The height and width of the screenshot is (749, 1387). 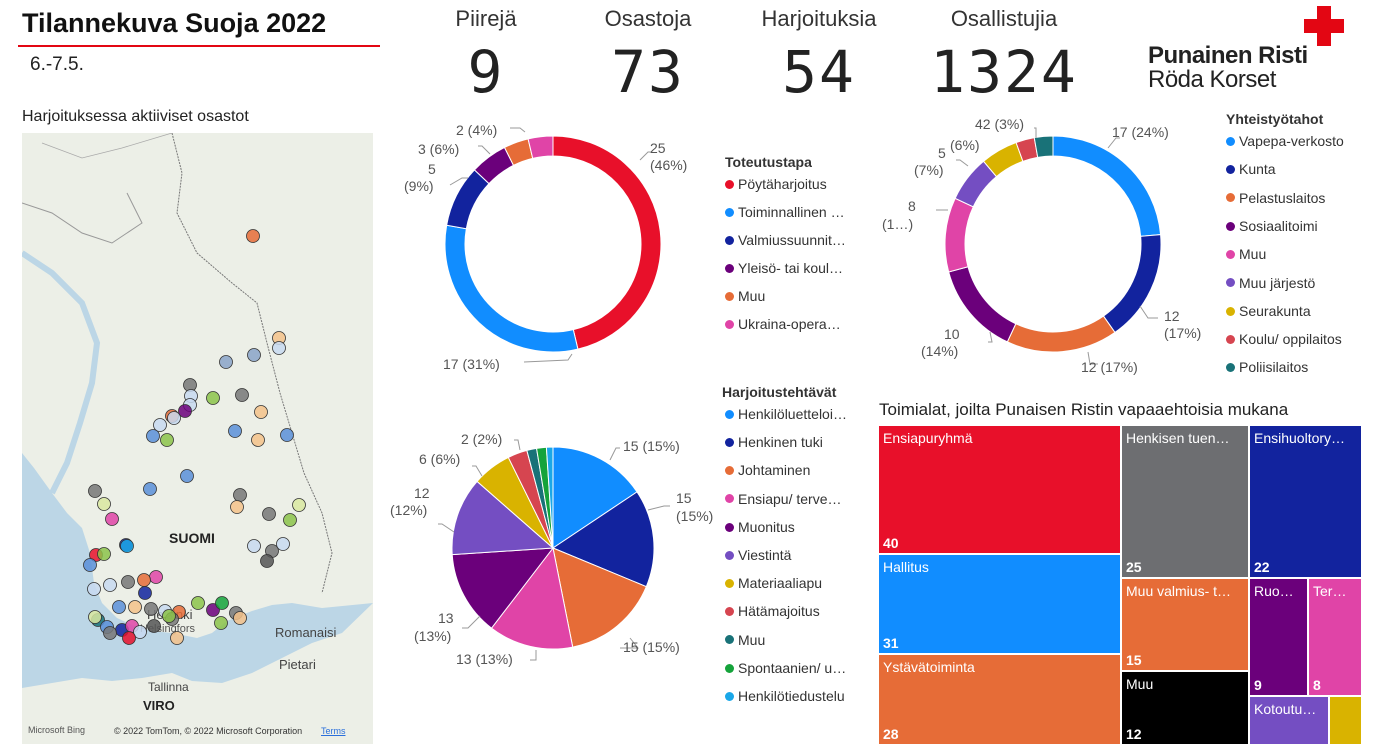 I want to click on legend-item: Vapepa-verkosto, so click(x=1285, y=141).